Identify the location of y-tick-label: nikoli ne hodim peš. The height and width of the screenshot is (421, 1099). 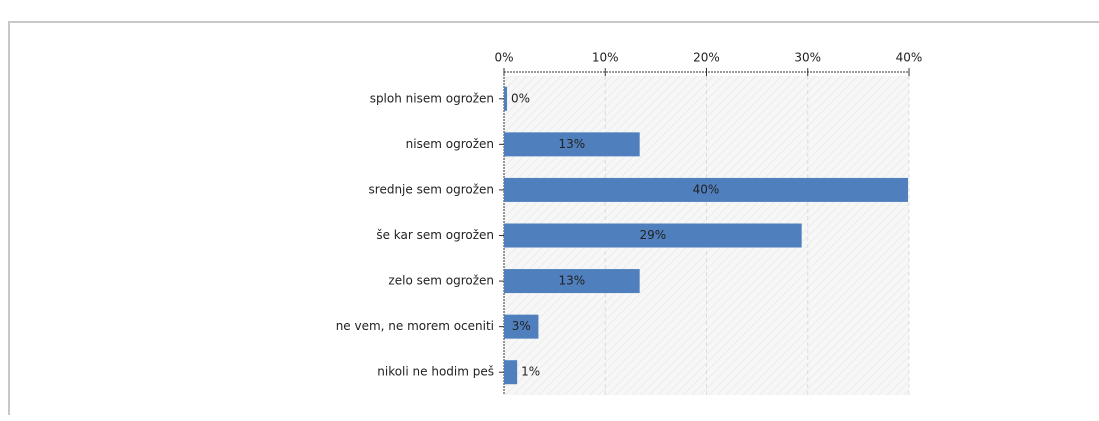
(435, 372).